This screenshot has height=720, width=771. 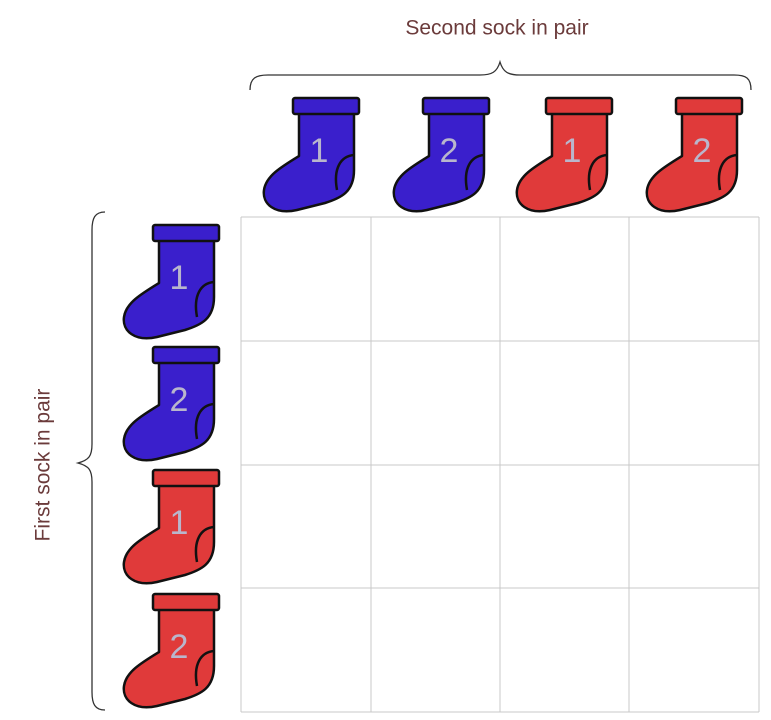 What do you see at coordinates (43, 465) in the screenshot?
I see `left-label: First sock in pair` at bounding box center [43, 465].